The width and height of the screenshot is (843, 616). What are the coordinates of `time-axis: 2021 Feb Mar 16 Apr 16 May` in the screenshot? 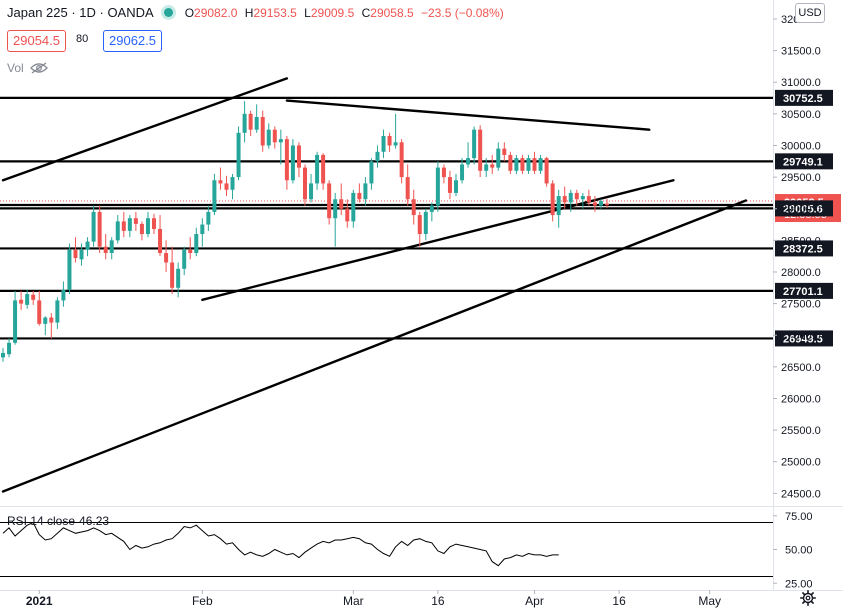 It's located at (373, 599).